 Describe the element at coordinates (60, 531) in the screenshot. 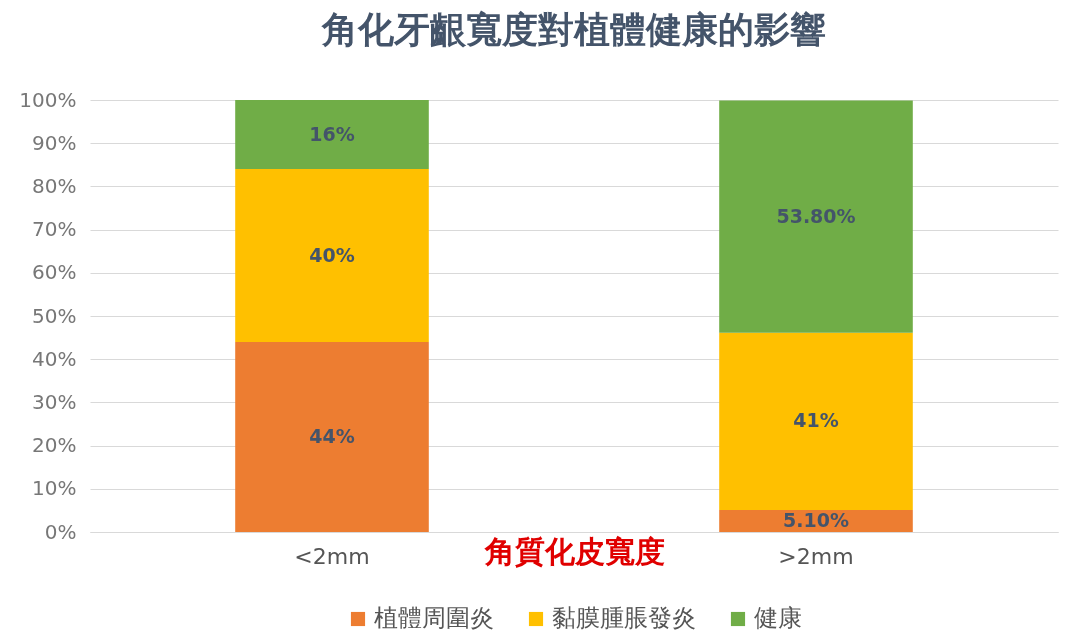

I see `y-tick-label: 0%` at that location.